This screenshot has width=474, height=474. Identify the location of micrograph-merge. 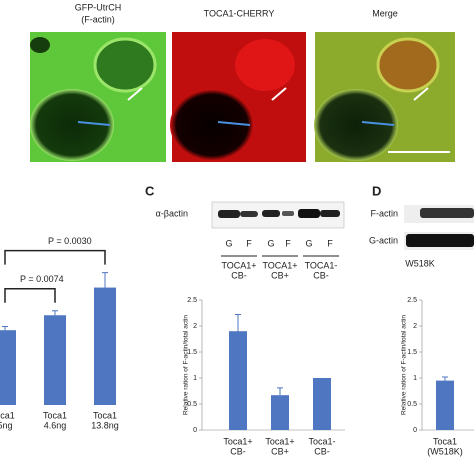
(384, 97).